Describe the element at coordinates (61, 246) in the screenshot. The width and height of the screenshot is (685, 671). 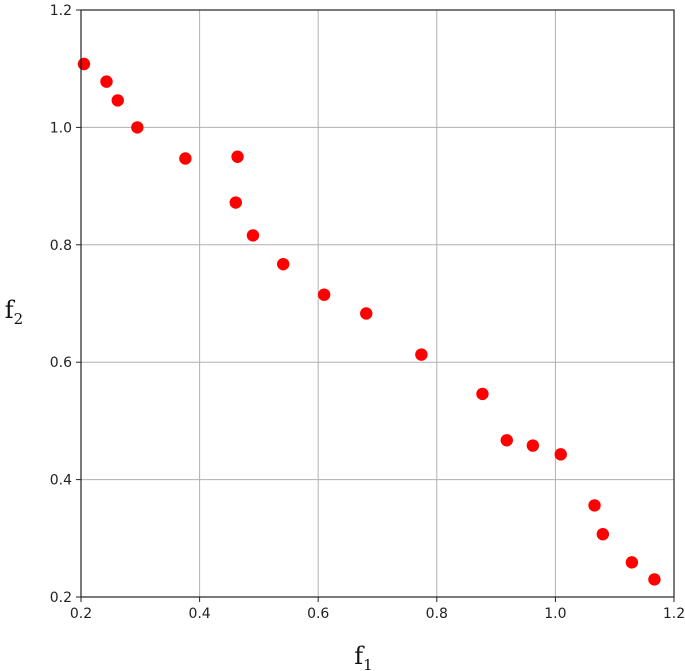
I see `y-tick-label: 0.8` at that location.